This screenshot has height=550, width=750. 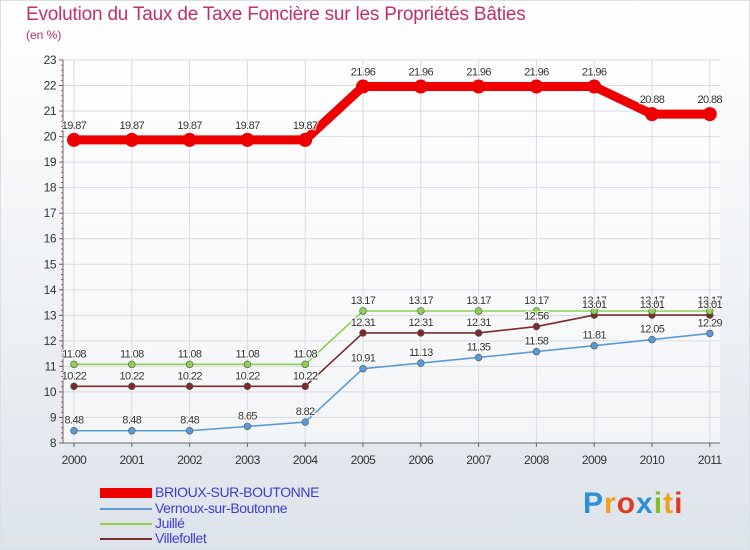 I want to click on y-tick-label: 15, so click(x=50, y=264).